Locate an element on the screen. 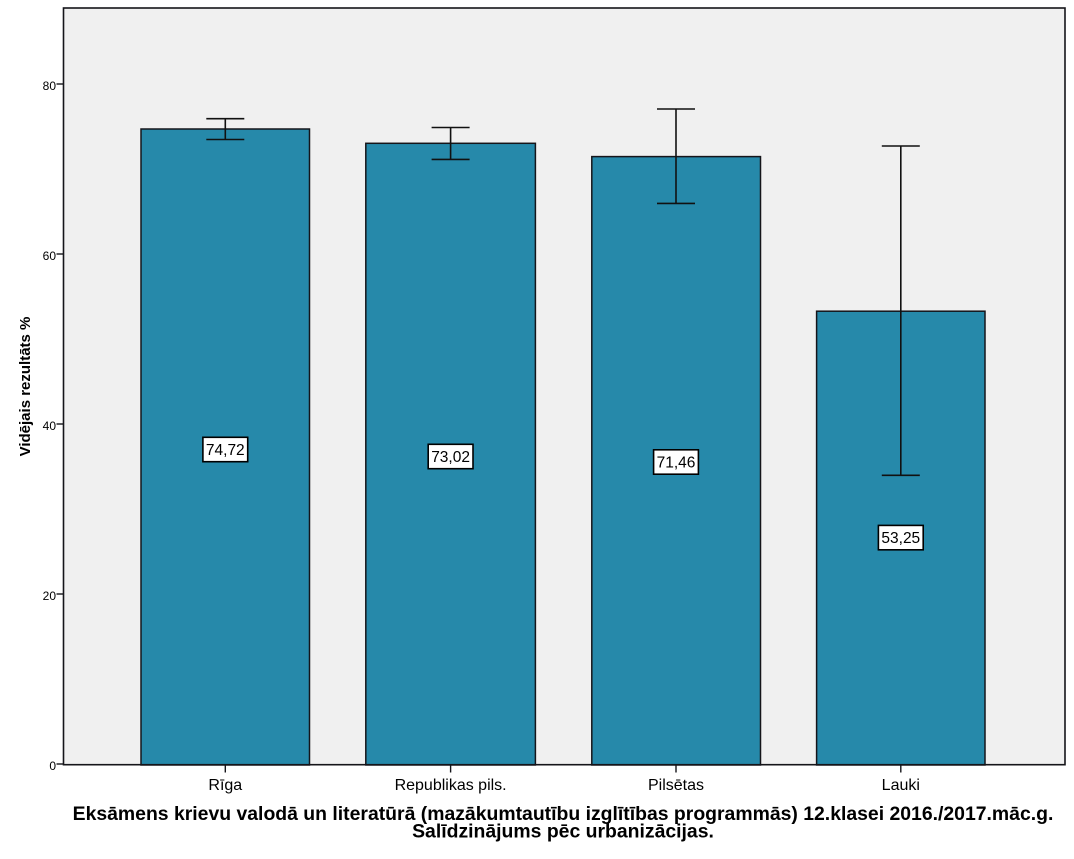  svg-text: 20 is located at coordinates (50, 596).